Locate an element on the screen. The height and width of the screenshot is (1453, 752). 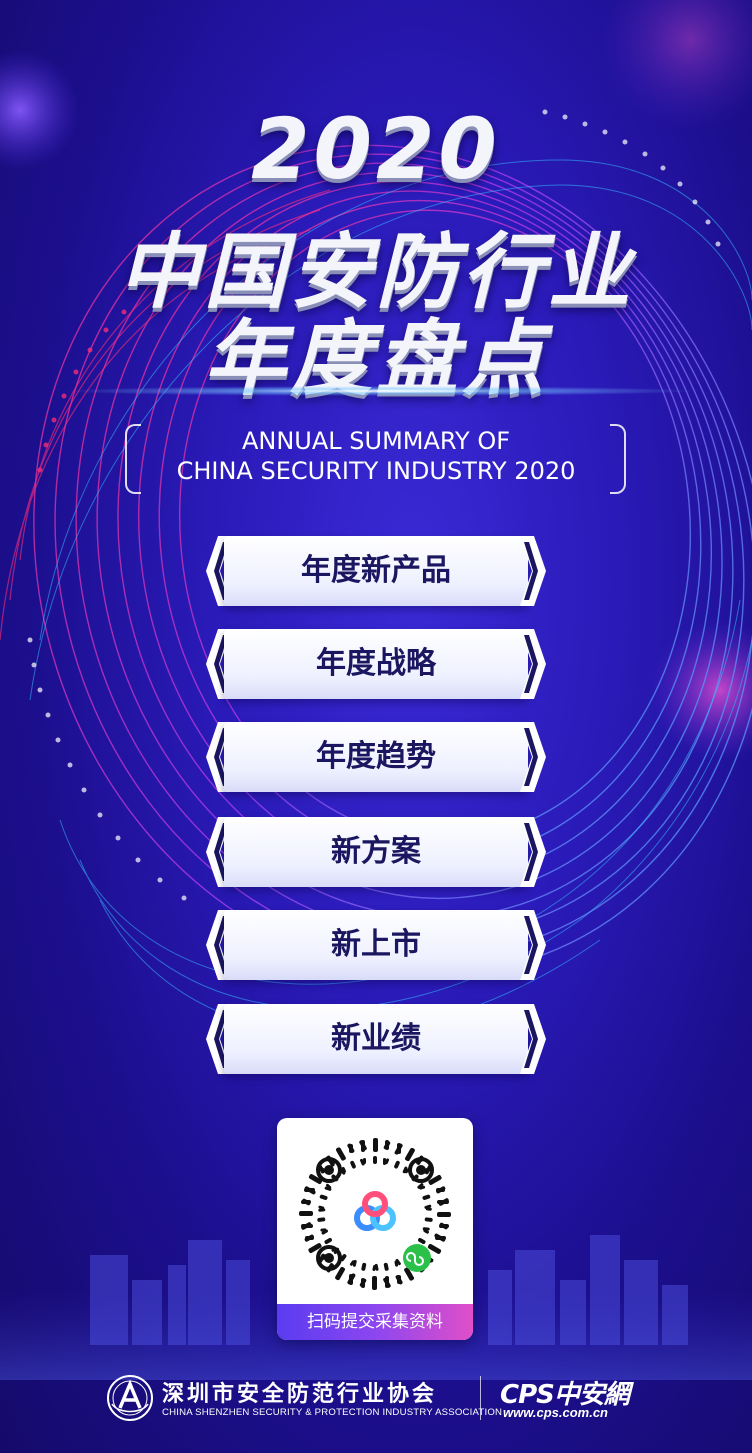
title-glow-bar is located at coordinates (380, 391).